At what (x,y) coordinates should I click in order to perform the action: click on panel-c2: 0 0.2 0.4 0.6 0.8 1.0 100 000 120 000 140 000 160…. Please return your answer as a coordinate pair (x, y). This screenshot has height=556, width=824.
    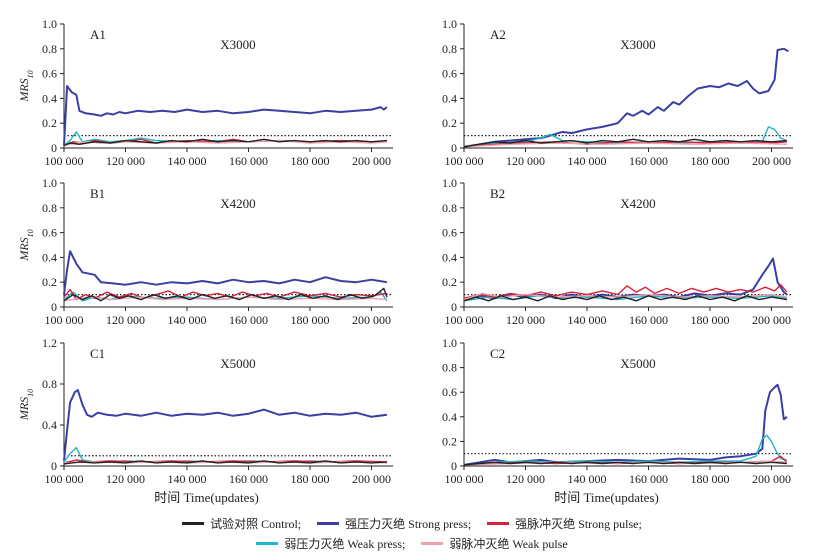
    Looking at the image, I should click on (617, 420).